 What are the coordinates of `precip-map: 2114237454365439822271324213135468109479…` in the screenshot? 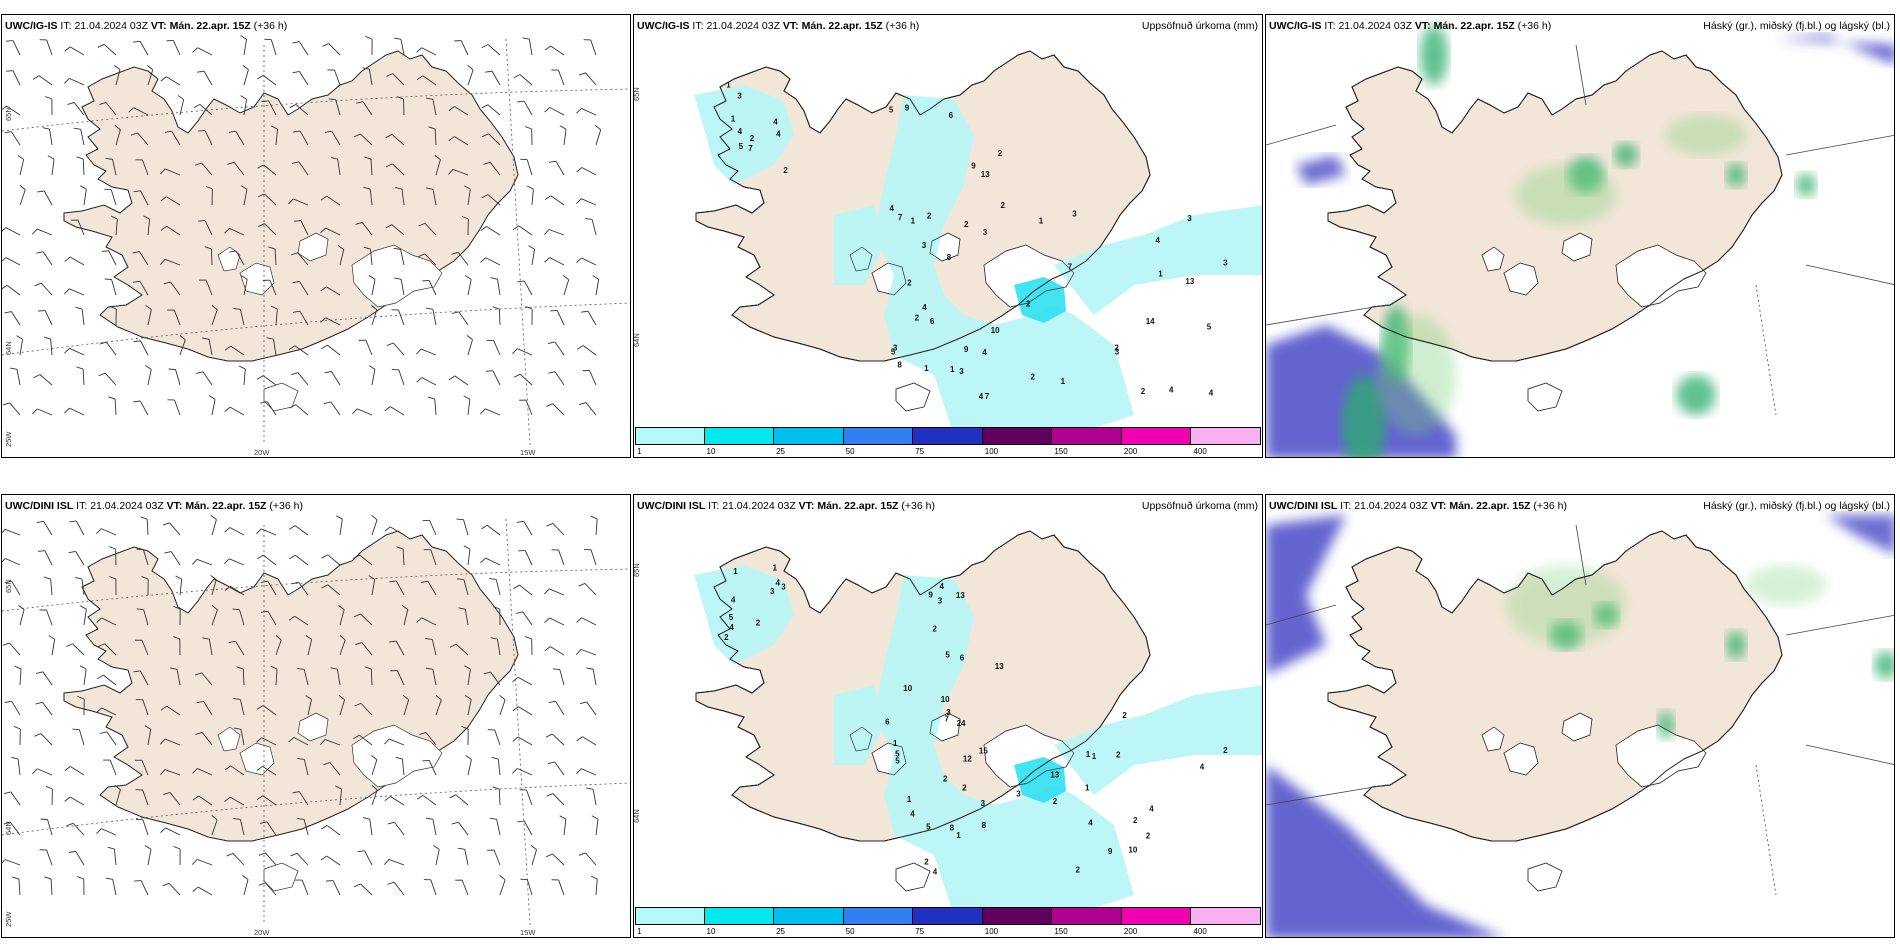 It's located at (978, 242).